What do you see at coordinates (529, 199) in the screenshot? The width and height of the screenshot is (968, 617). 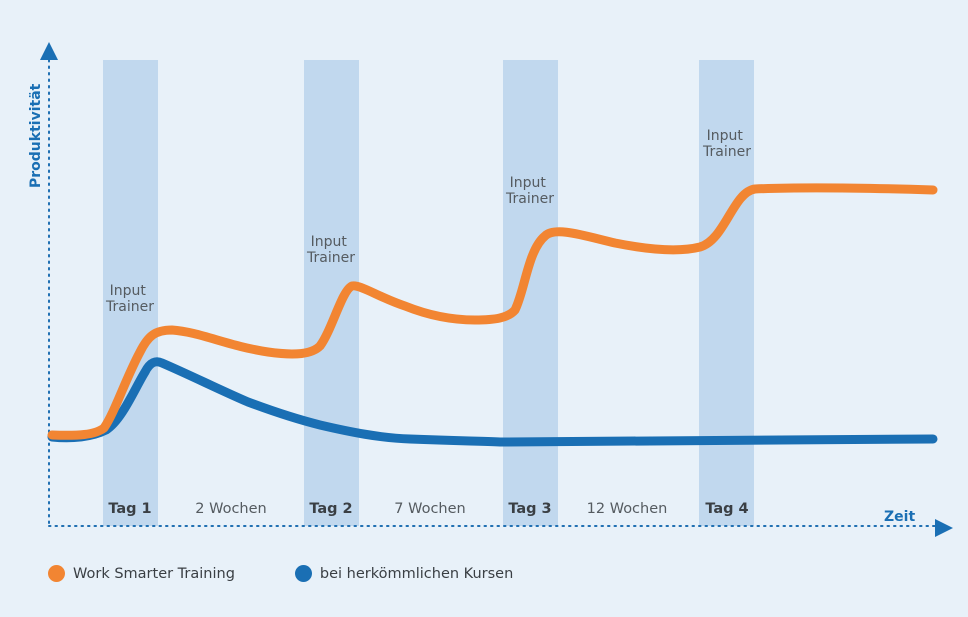 I see `input-trainer-line-3-2: Trainer` at bounding box center [529, 199].